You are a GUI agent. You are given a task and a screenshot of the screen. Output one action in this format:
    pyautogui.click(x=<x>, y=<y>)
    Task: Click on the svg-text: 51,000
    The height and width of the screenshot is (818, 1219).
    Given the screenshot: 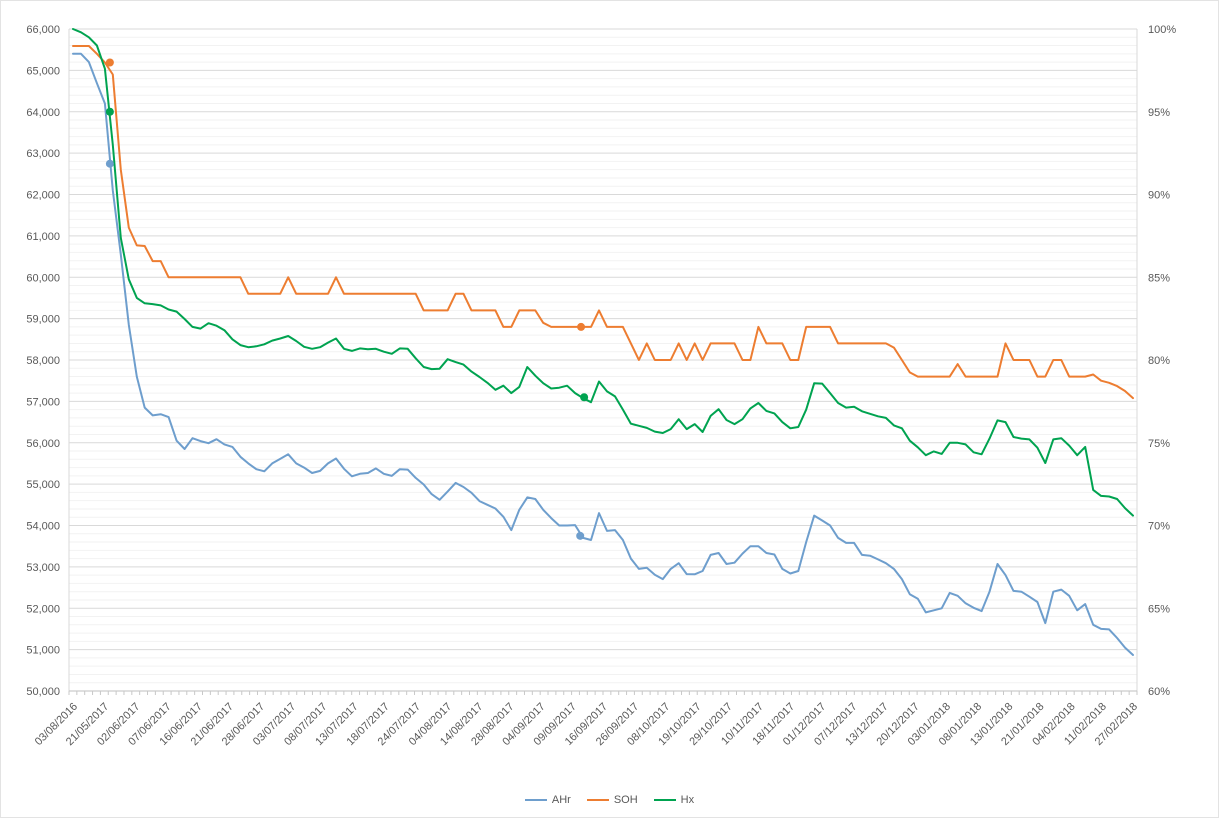 What is the action you would take?
    pyautogui.click(x=43, y=651)
    